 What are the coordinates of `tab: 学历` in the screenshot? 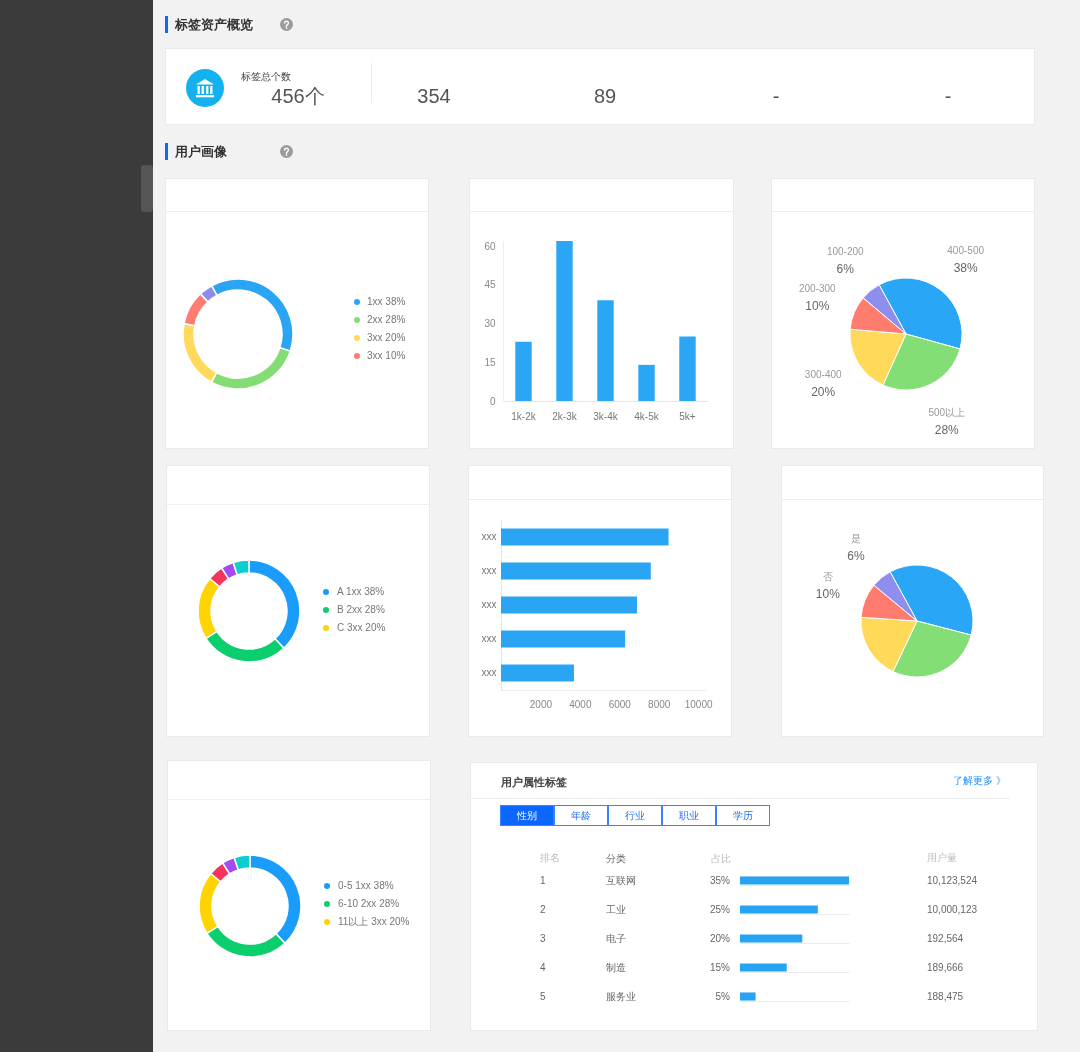 It's located at (743, 815).